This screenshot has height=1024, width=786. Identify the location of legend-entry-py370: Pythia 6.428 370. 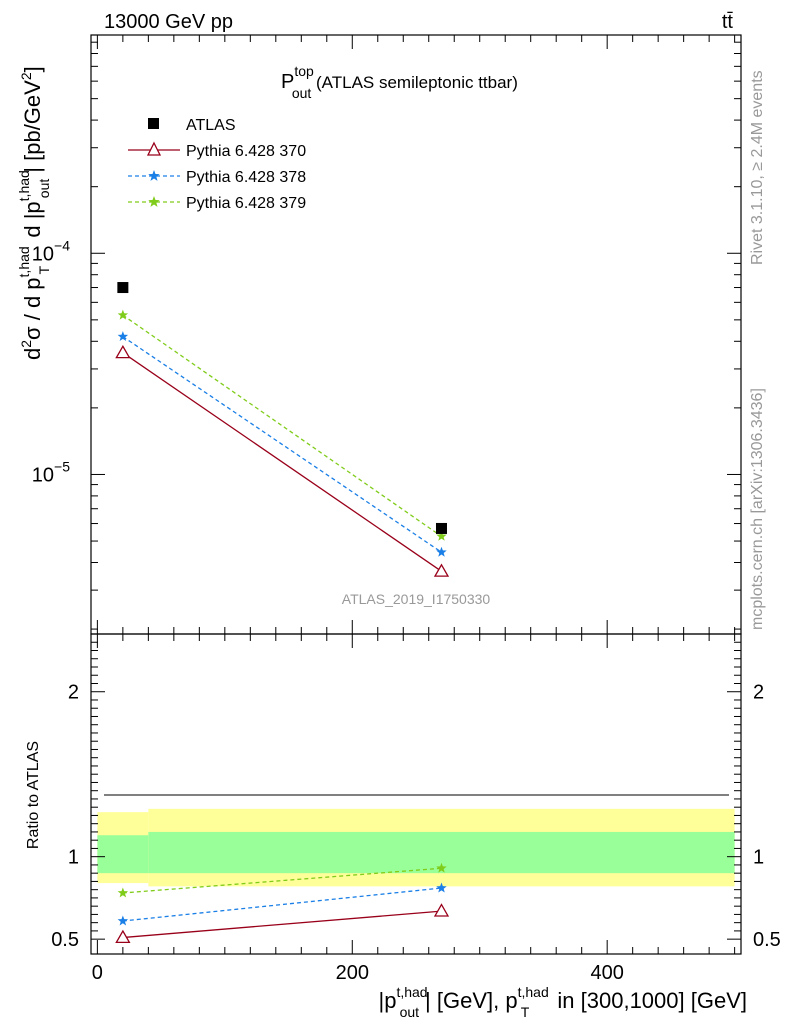
(217, 150).